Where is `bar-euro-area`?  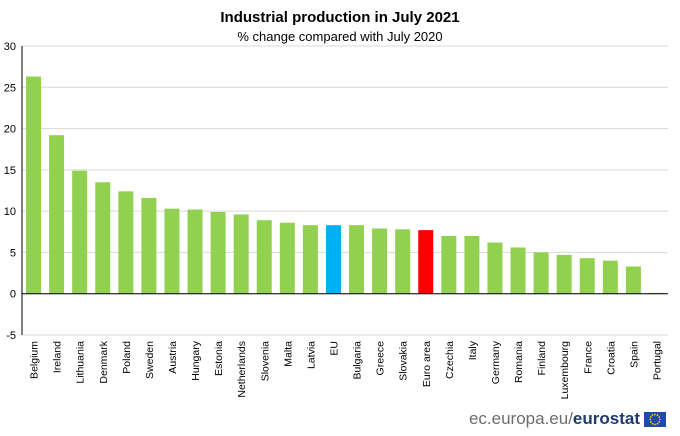 bar-euro-area is located at coordinates (426, 262).